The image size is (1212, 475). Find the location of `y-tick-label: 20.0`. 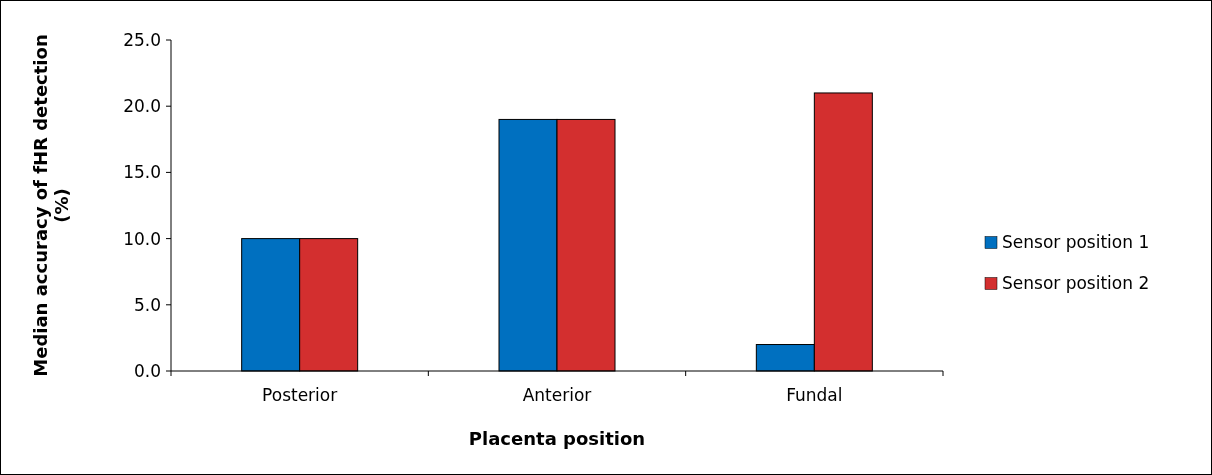

y-tick-label: 20.0 is located at coordinates (142, 106).